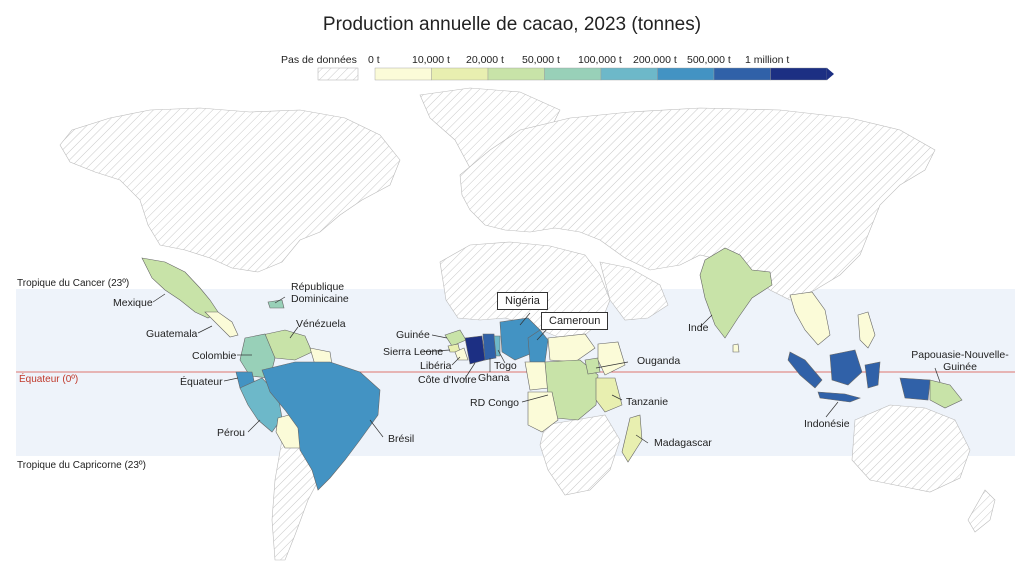 This screenshot has width=1024, height=573. What do you see at coordinates (494, 378) in the screenshot?
I see `label-ghana: Ghana` at bounding box center [494, 378].